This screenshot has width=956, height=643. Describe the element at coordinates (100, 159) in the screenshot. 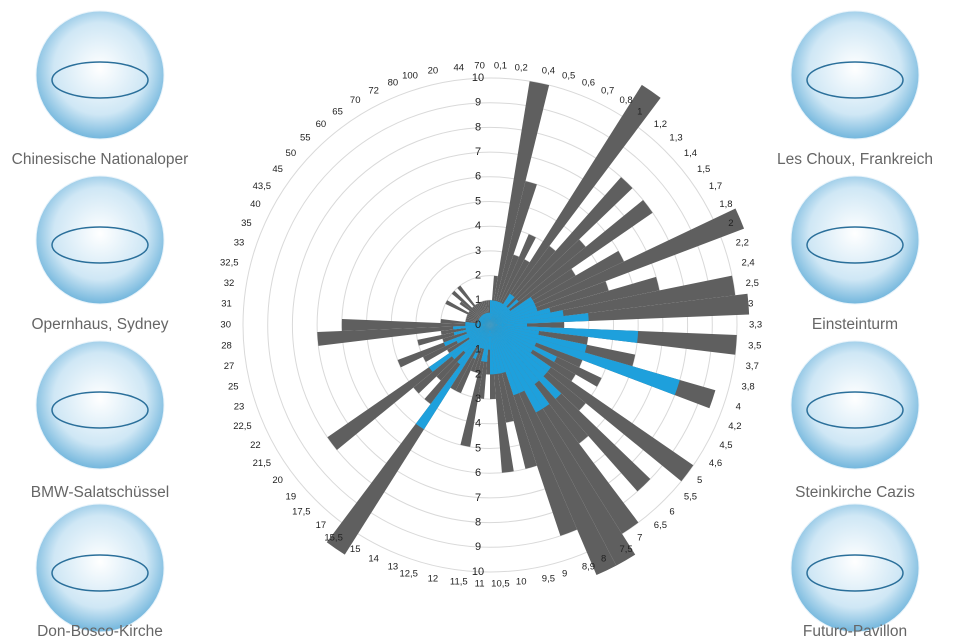

I see `photo-caption: Chinesische Nationaloper` at that location.